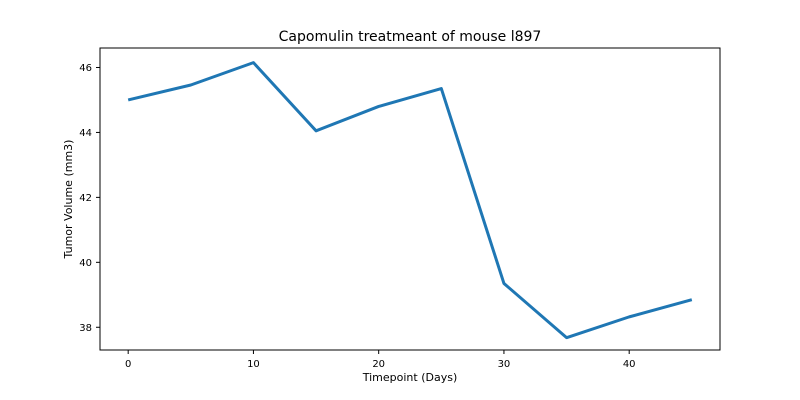 The width and height of the screenshot is (800, 400). I want to click on x-axis-label: Timepoint (Days), so click(410, 377).